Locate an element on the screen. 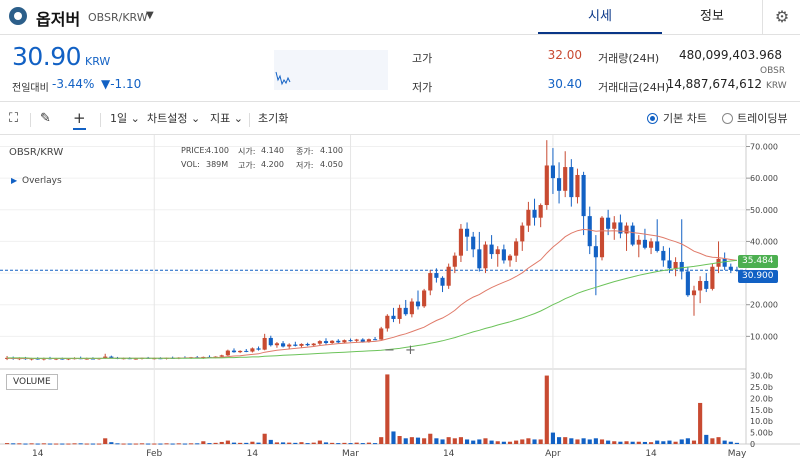  tab-info: 정보 is located at coordinates (712, 16).